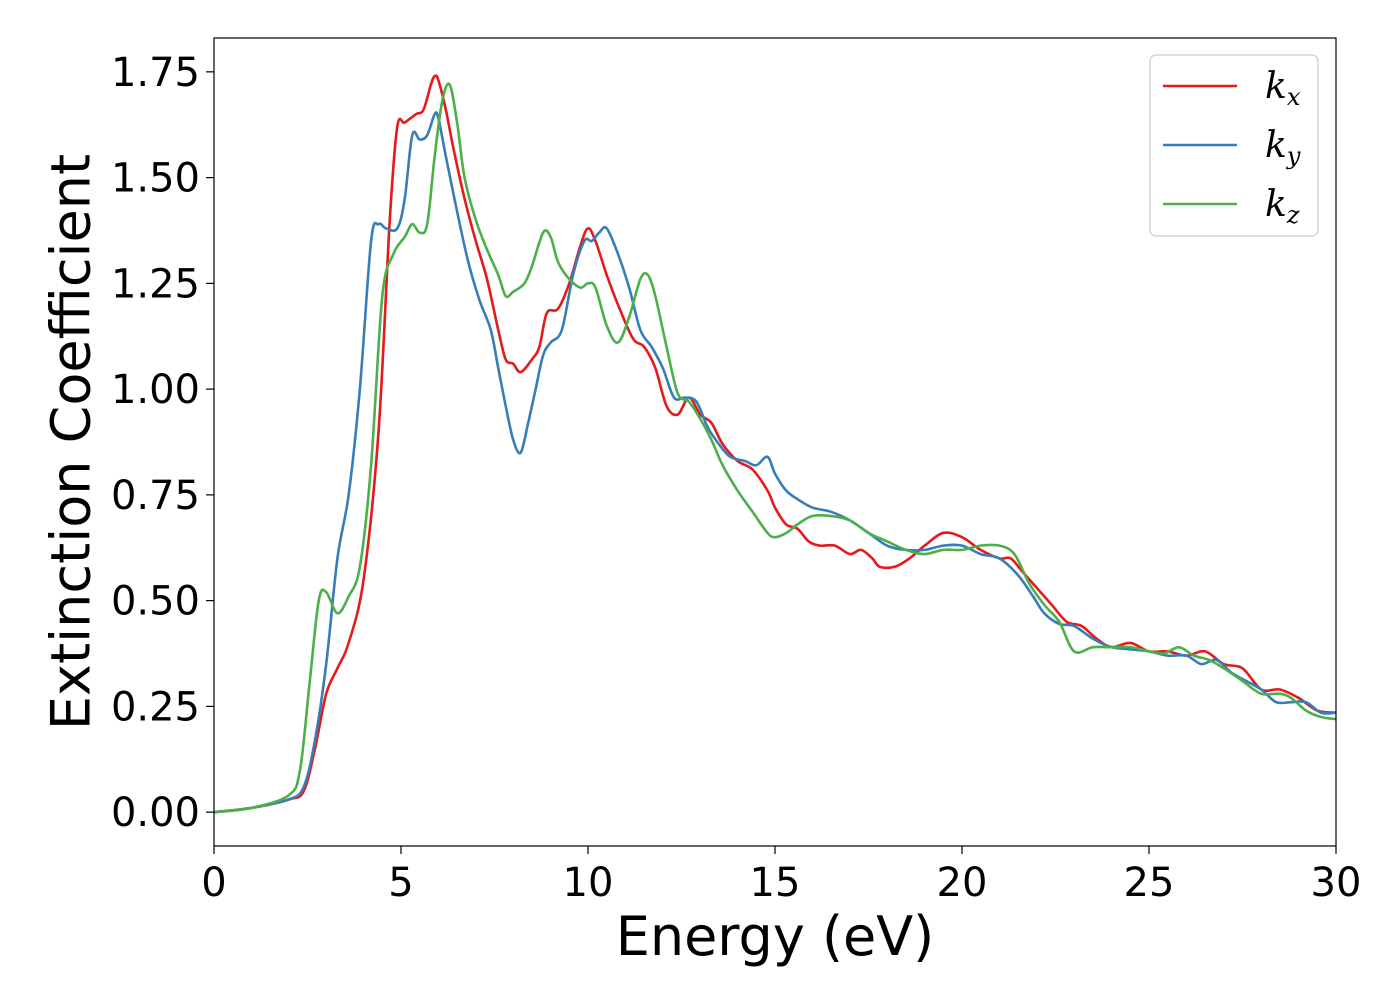 The width and height of the screenshot is (1400, 1000). What do you see at coordinates (775, 936) in the screenshot?
I see `x-axis-title: Energy (eV)` at bounding box center [775, 936].